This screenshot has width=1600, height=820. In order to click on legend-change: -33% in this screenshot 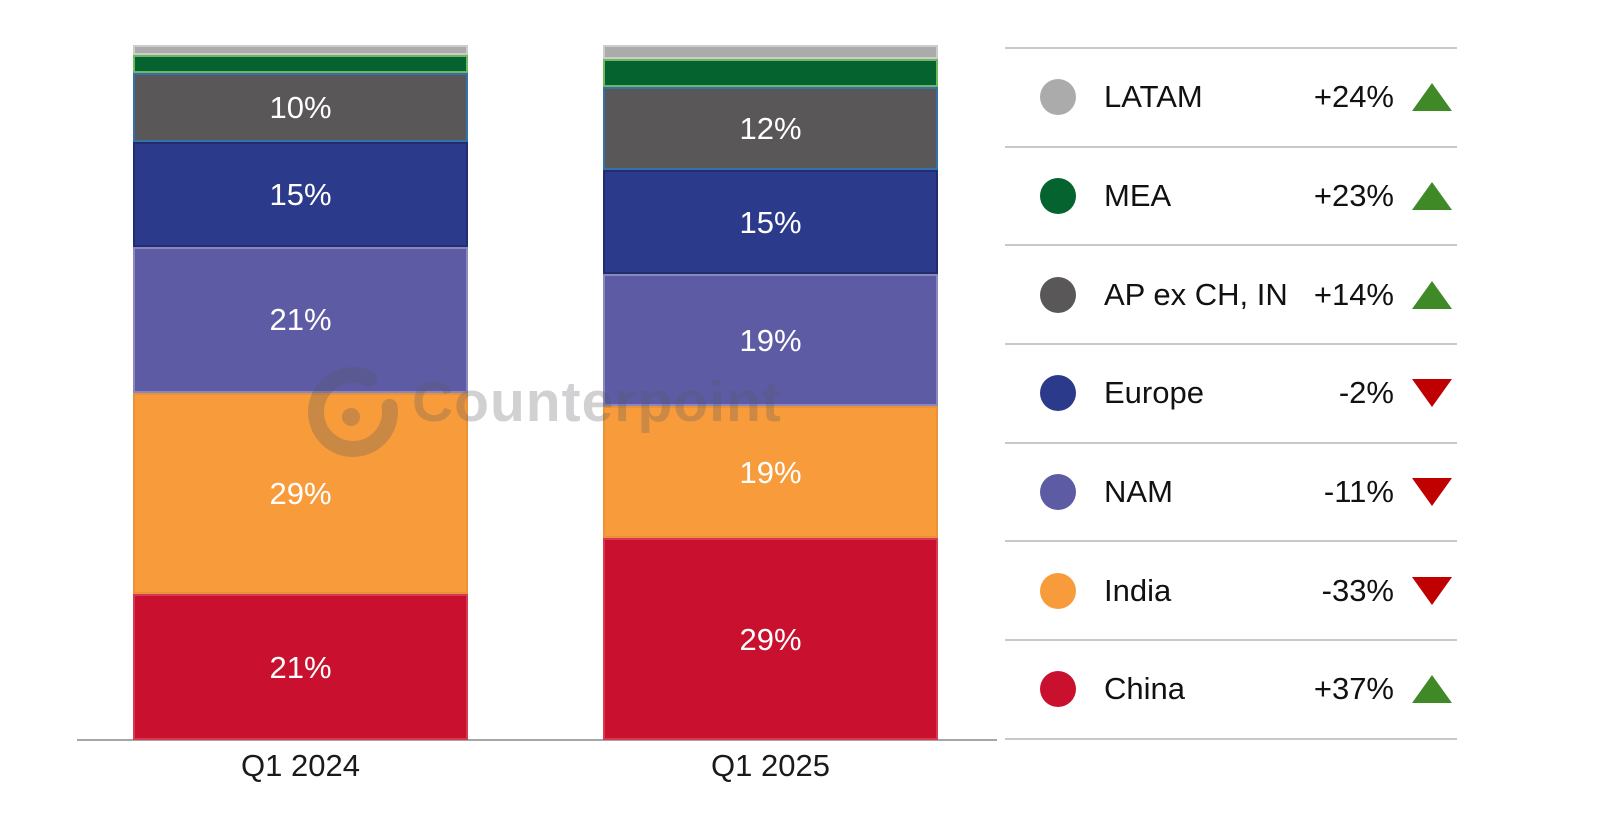, I will do `click(1357, 590)`.